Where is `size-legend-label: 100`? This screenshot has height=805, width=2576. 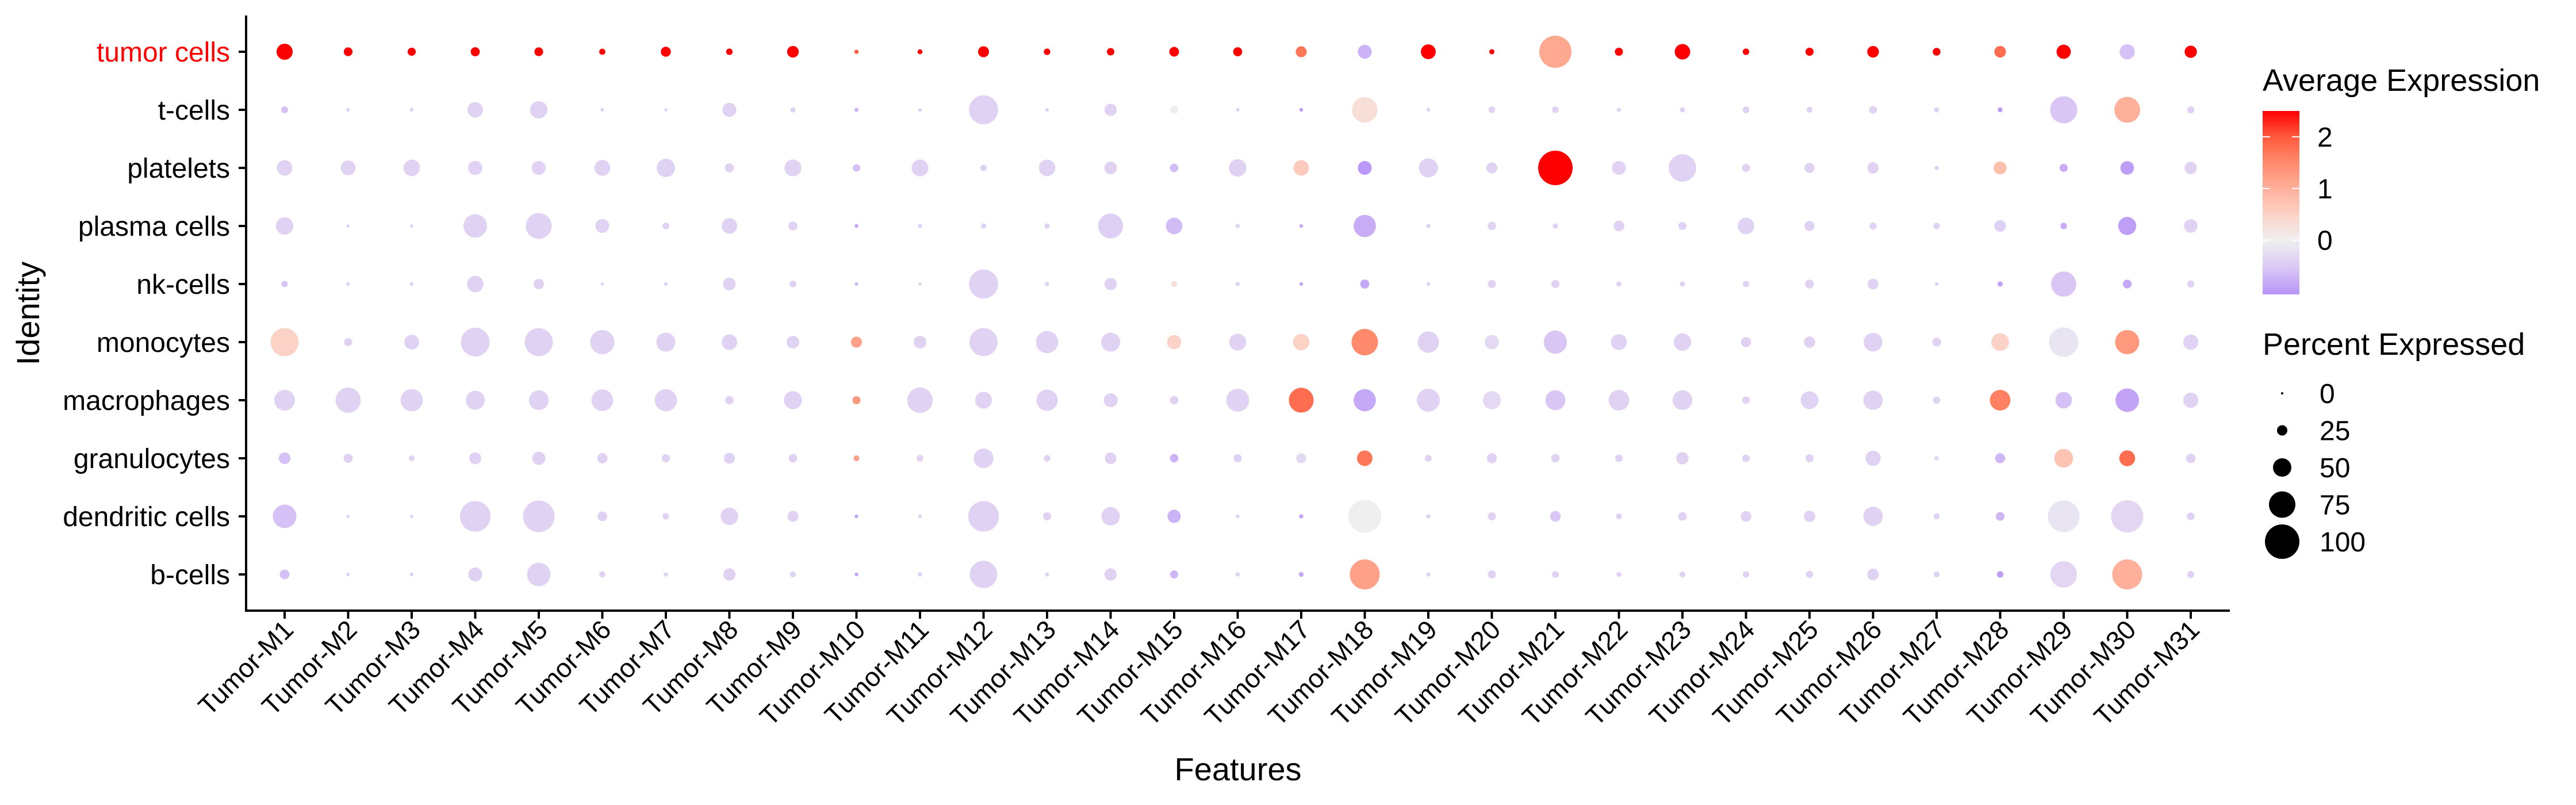
size-legend-label: 100 is located at coordinates (2343, 542).